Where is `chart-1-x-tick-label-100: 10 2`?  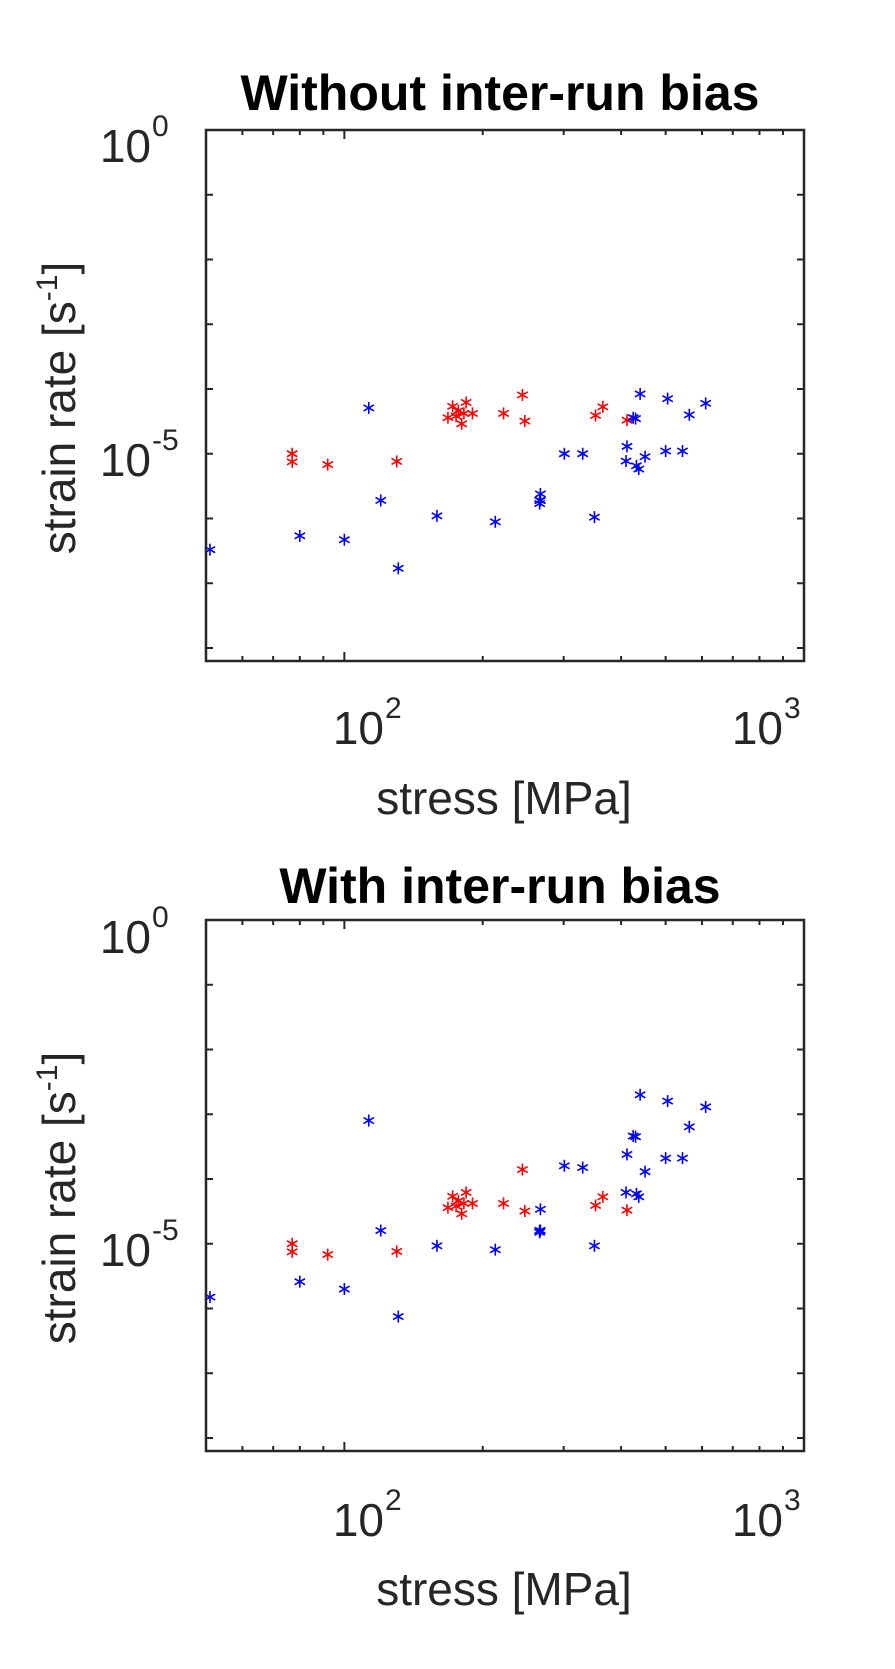
chart-1-x-tick-label-100: 10 2 is located at coordinates (367, 723).